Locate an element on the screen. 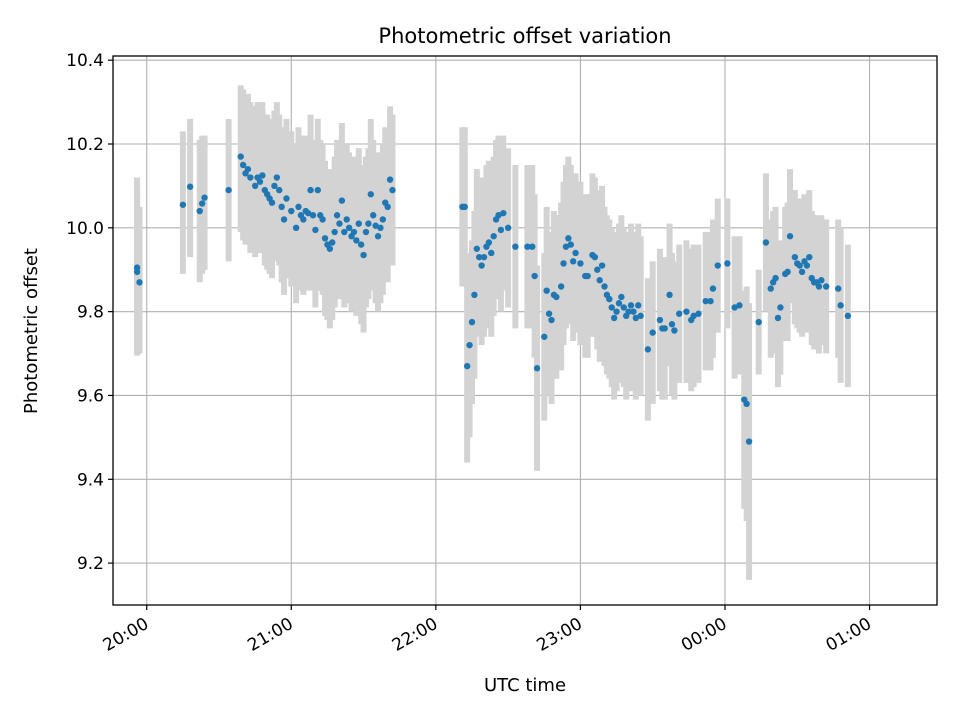  y-tick-label: 9.6 is located at coordinates (90, 396).